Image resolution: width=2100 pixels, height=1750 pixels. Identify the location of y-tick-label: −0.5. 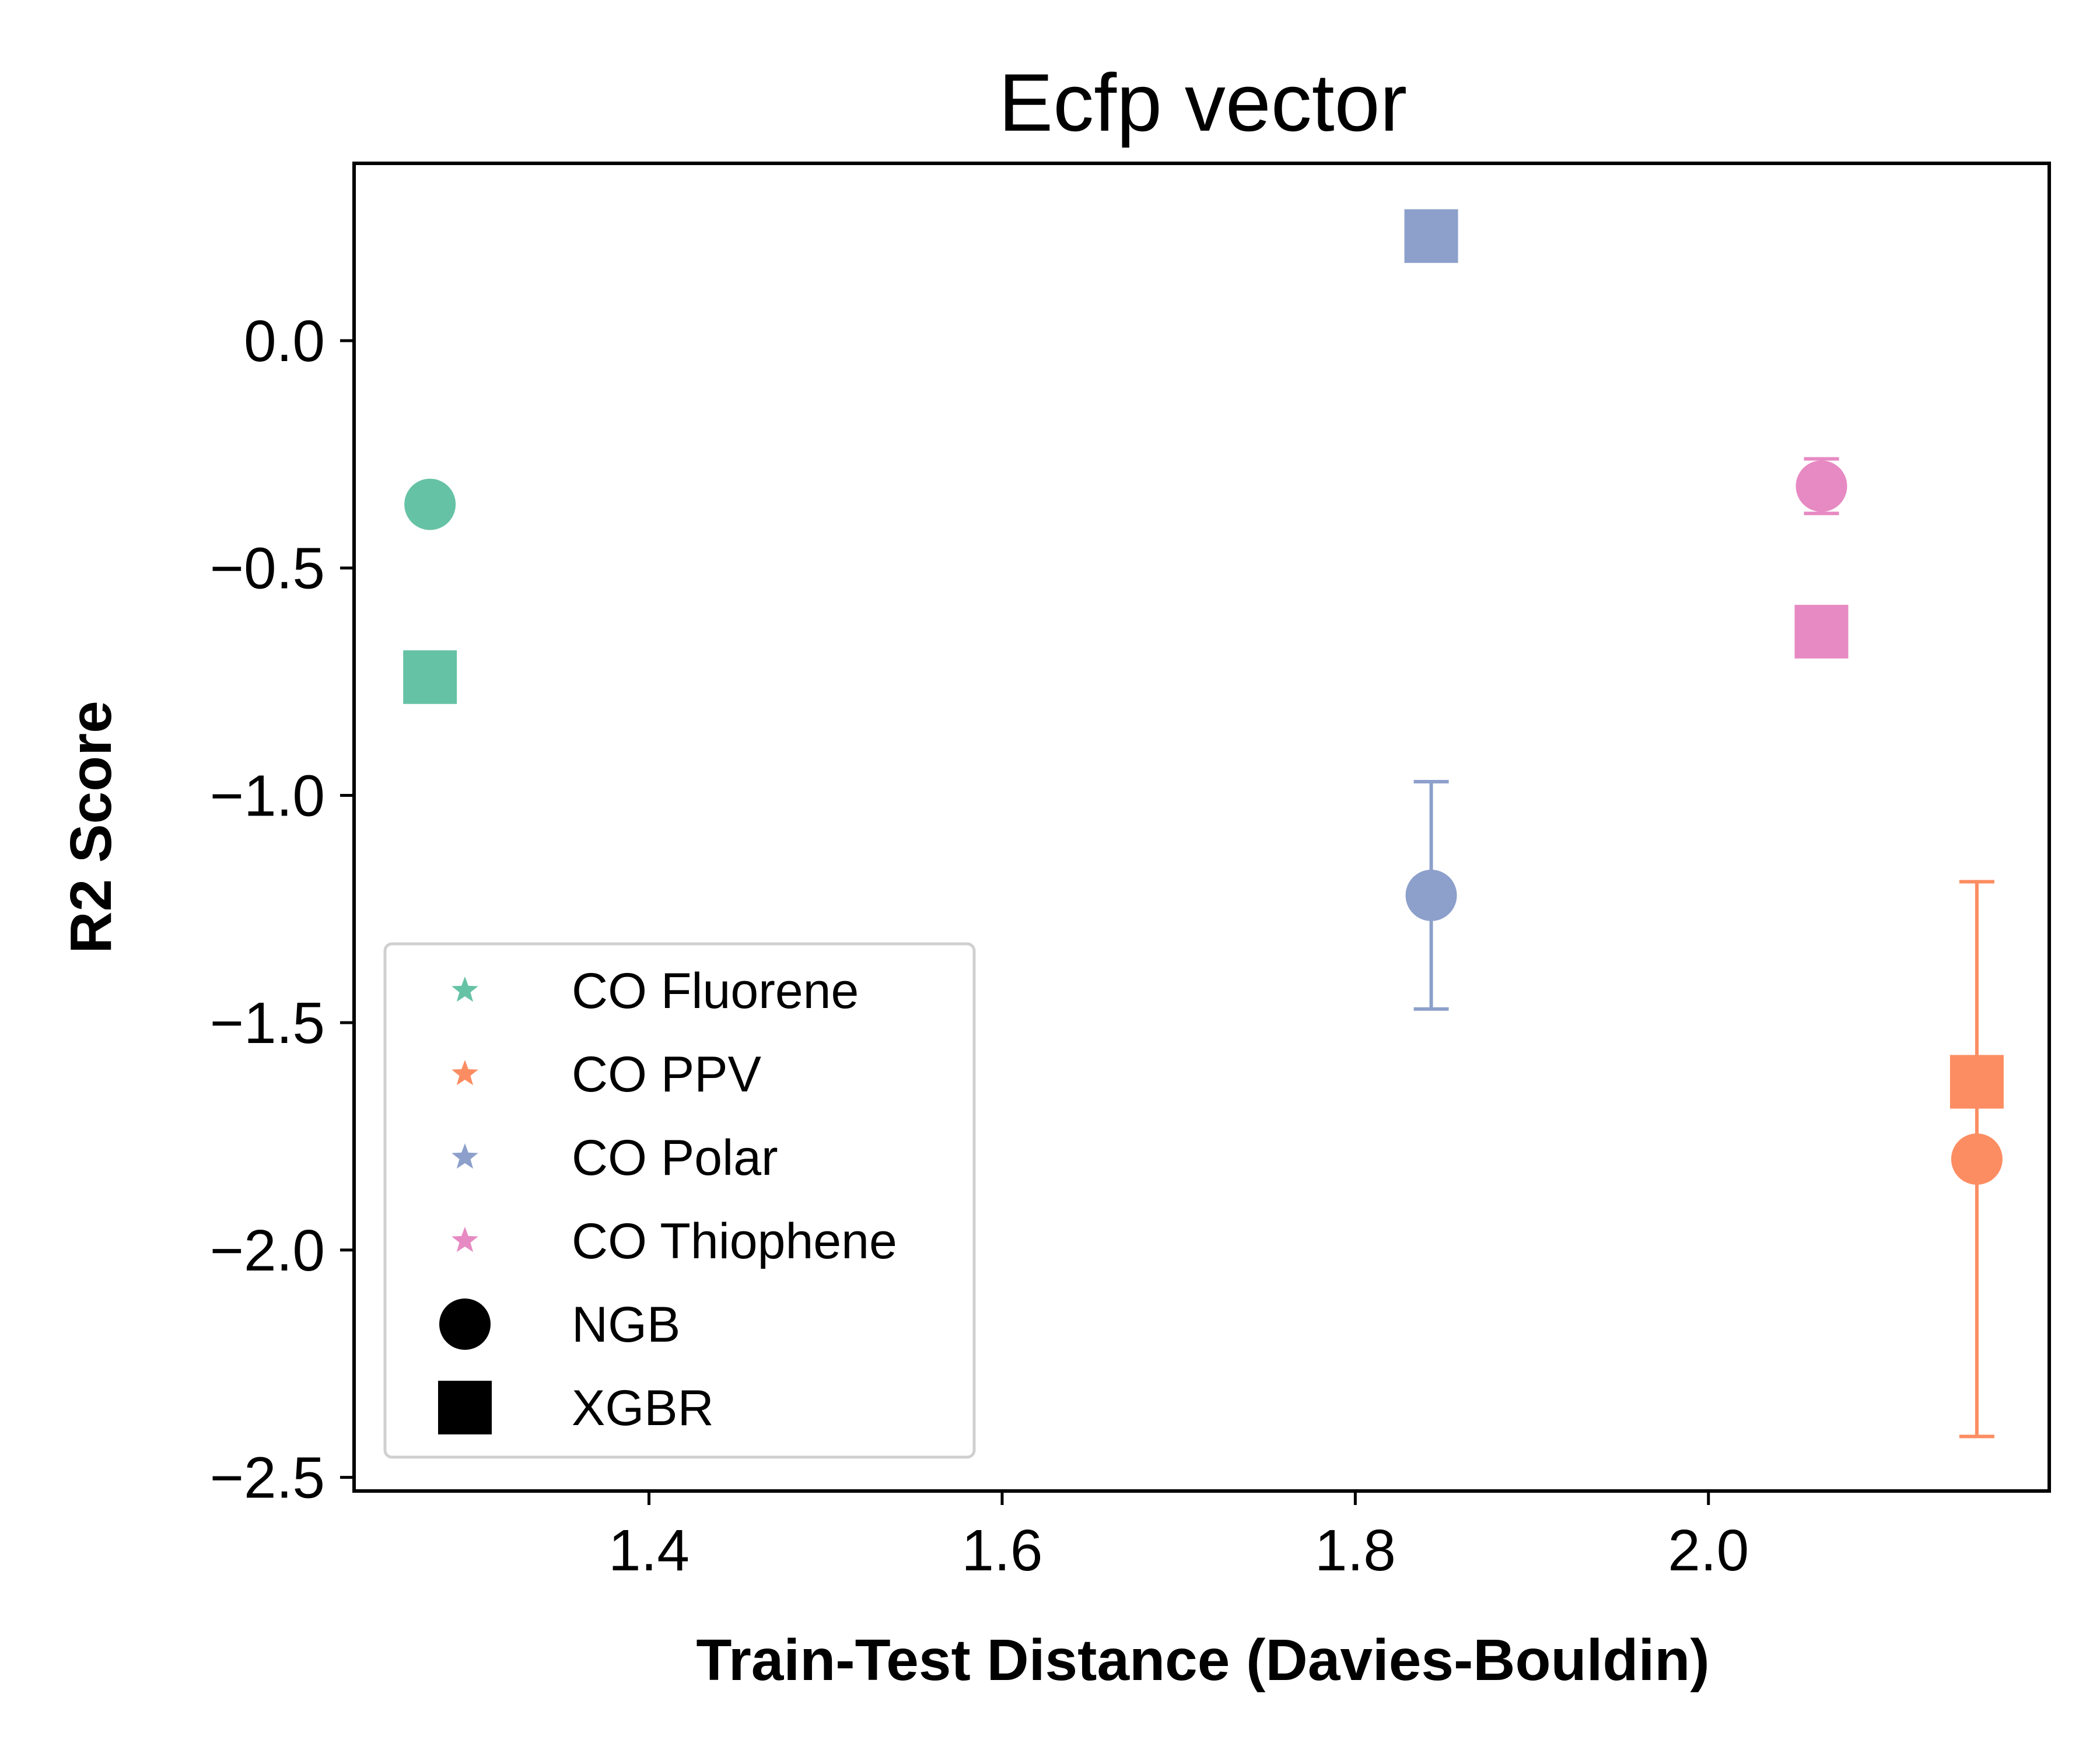
(267, 568).